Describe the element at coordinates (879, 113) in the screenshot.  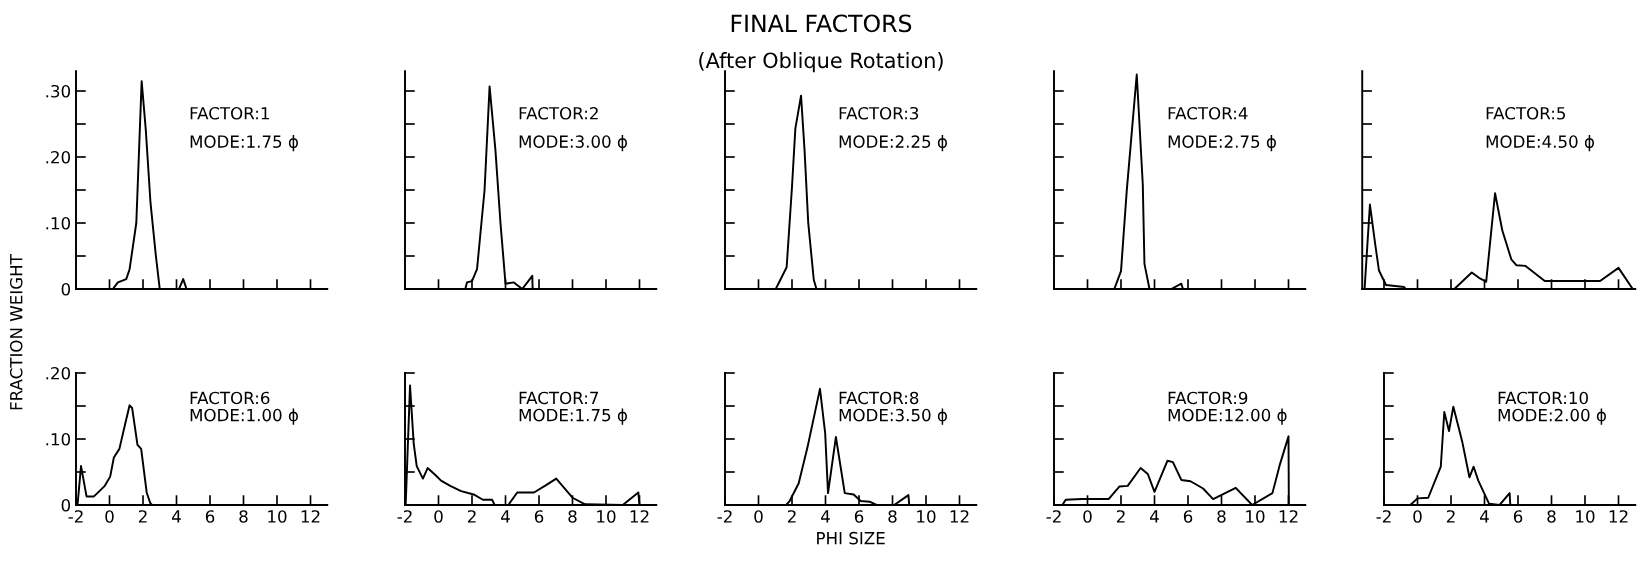
I see `annotation: FACTOR:3` at that location.